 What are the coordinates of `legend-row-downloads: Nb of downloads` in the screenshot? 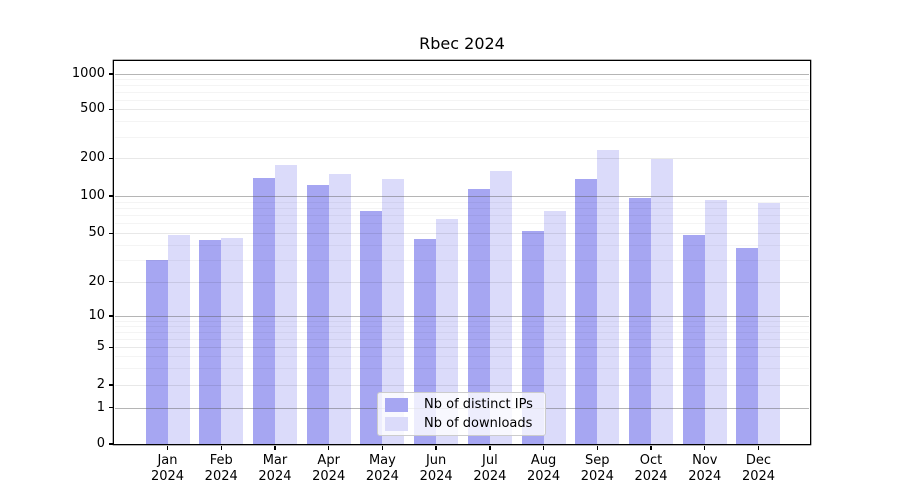 It's located at (465, 424).